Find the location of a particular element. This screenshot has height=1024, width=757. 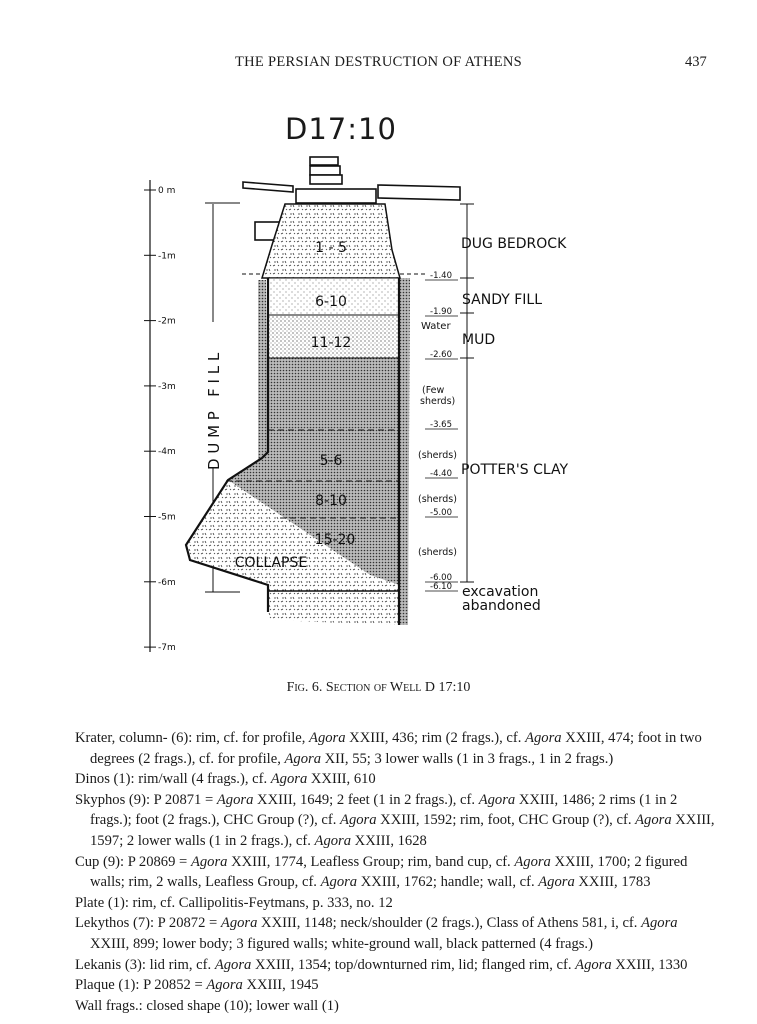

scale-label: -3m is located at coordinates (167, 387).